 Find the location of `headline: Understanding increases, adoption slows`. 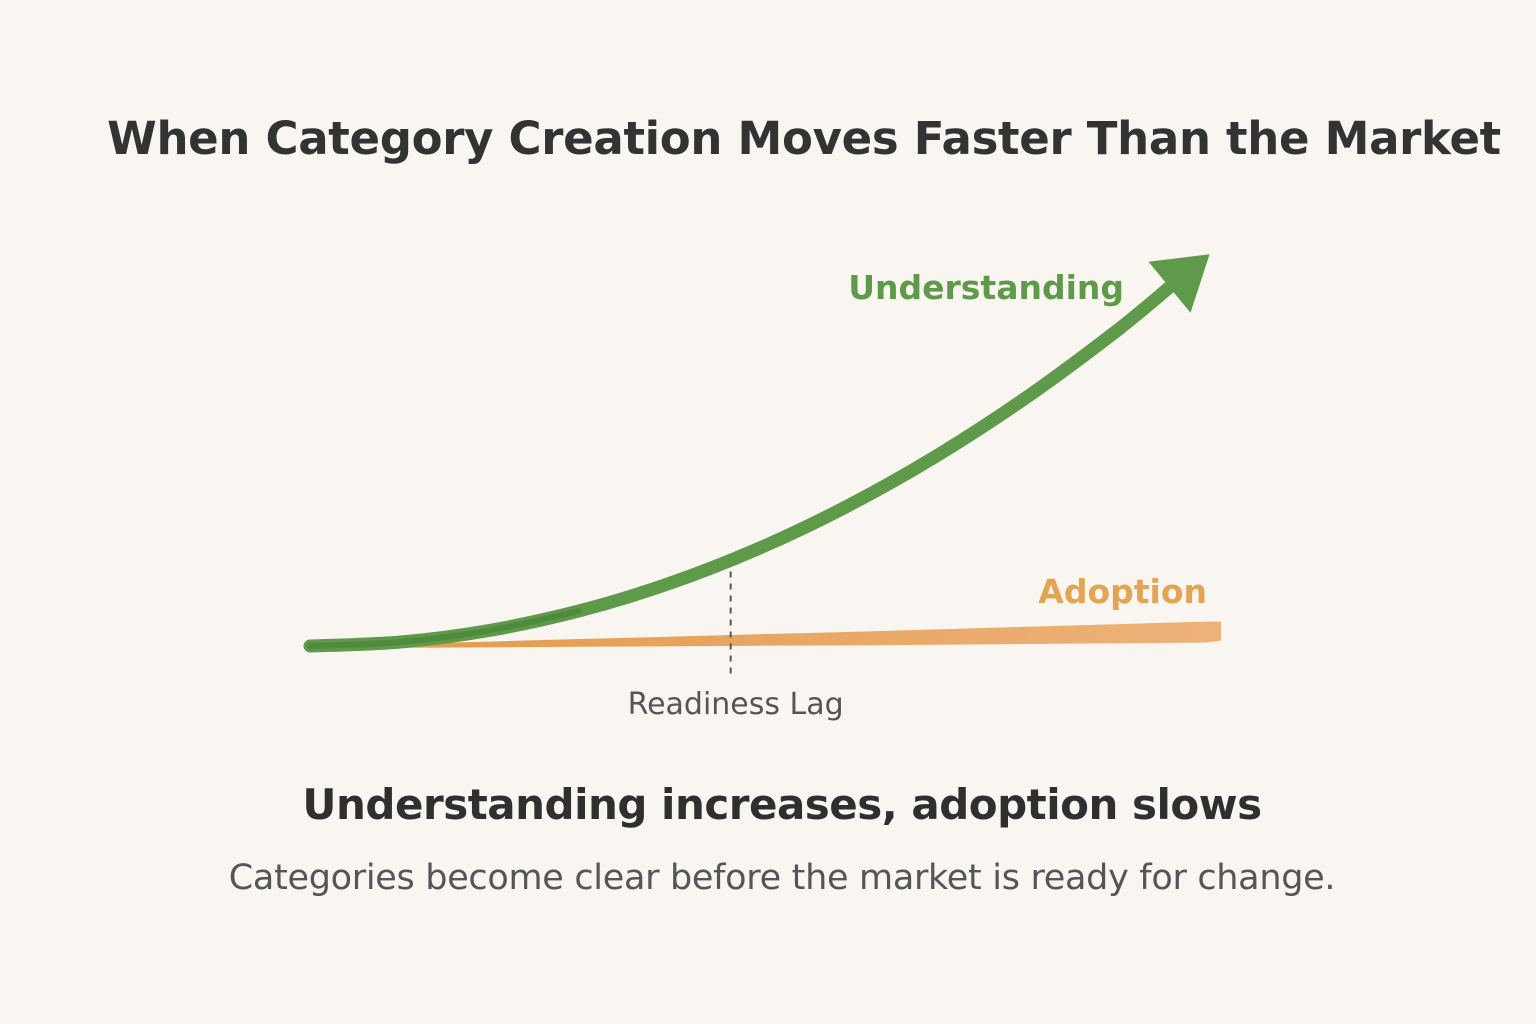

headline: Understanding increases, adoption slows is located at coordinates (782, 804).